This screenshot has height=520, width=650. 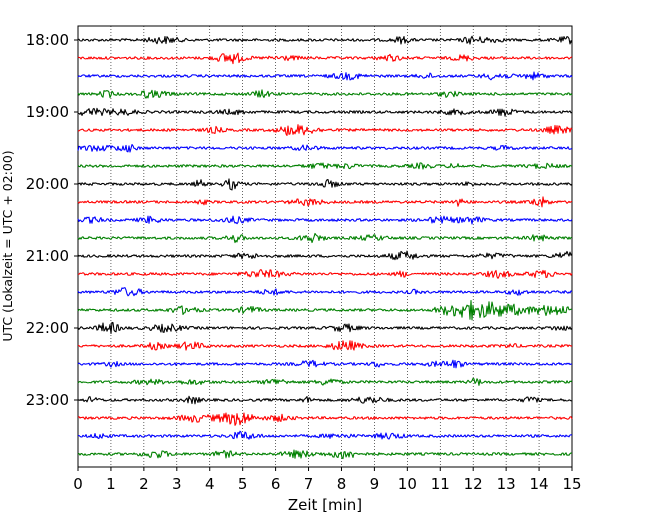 What do you see at coordinates (47, 40) in the screenshot?
I see `y-tick-label-18:00: 18:00` at bounding box center [47, 40].